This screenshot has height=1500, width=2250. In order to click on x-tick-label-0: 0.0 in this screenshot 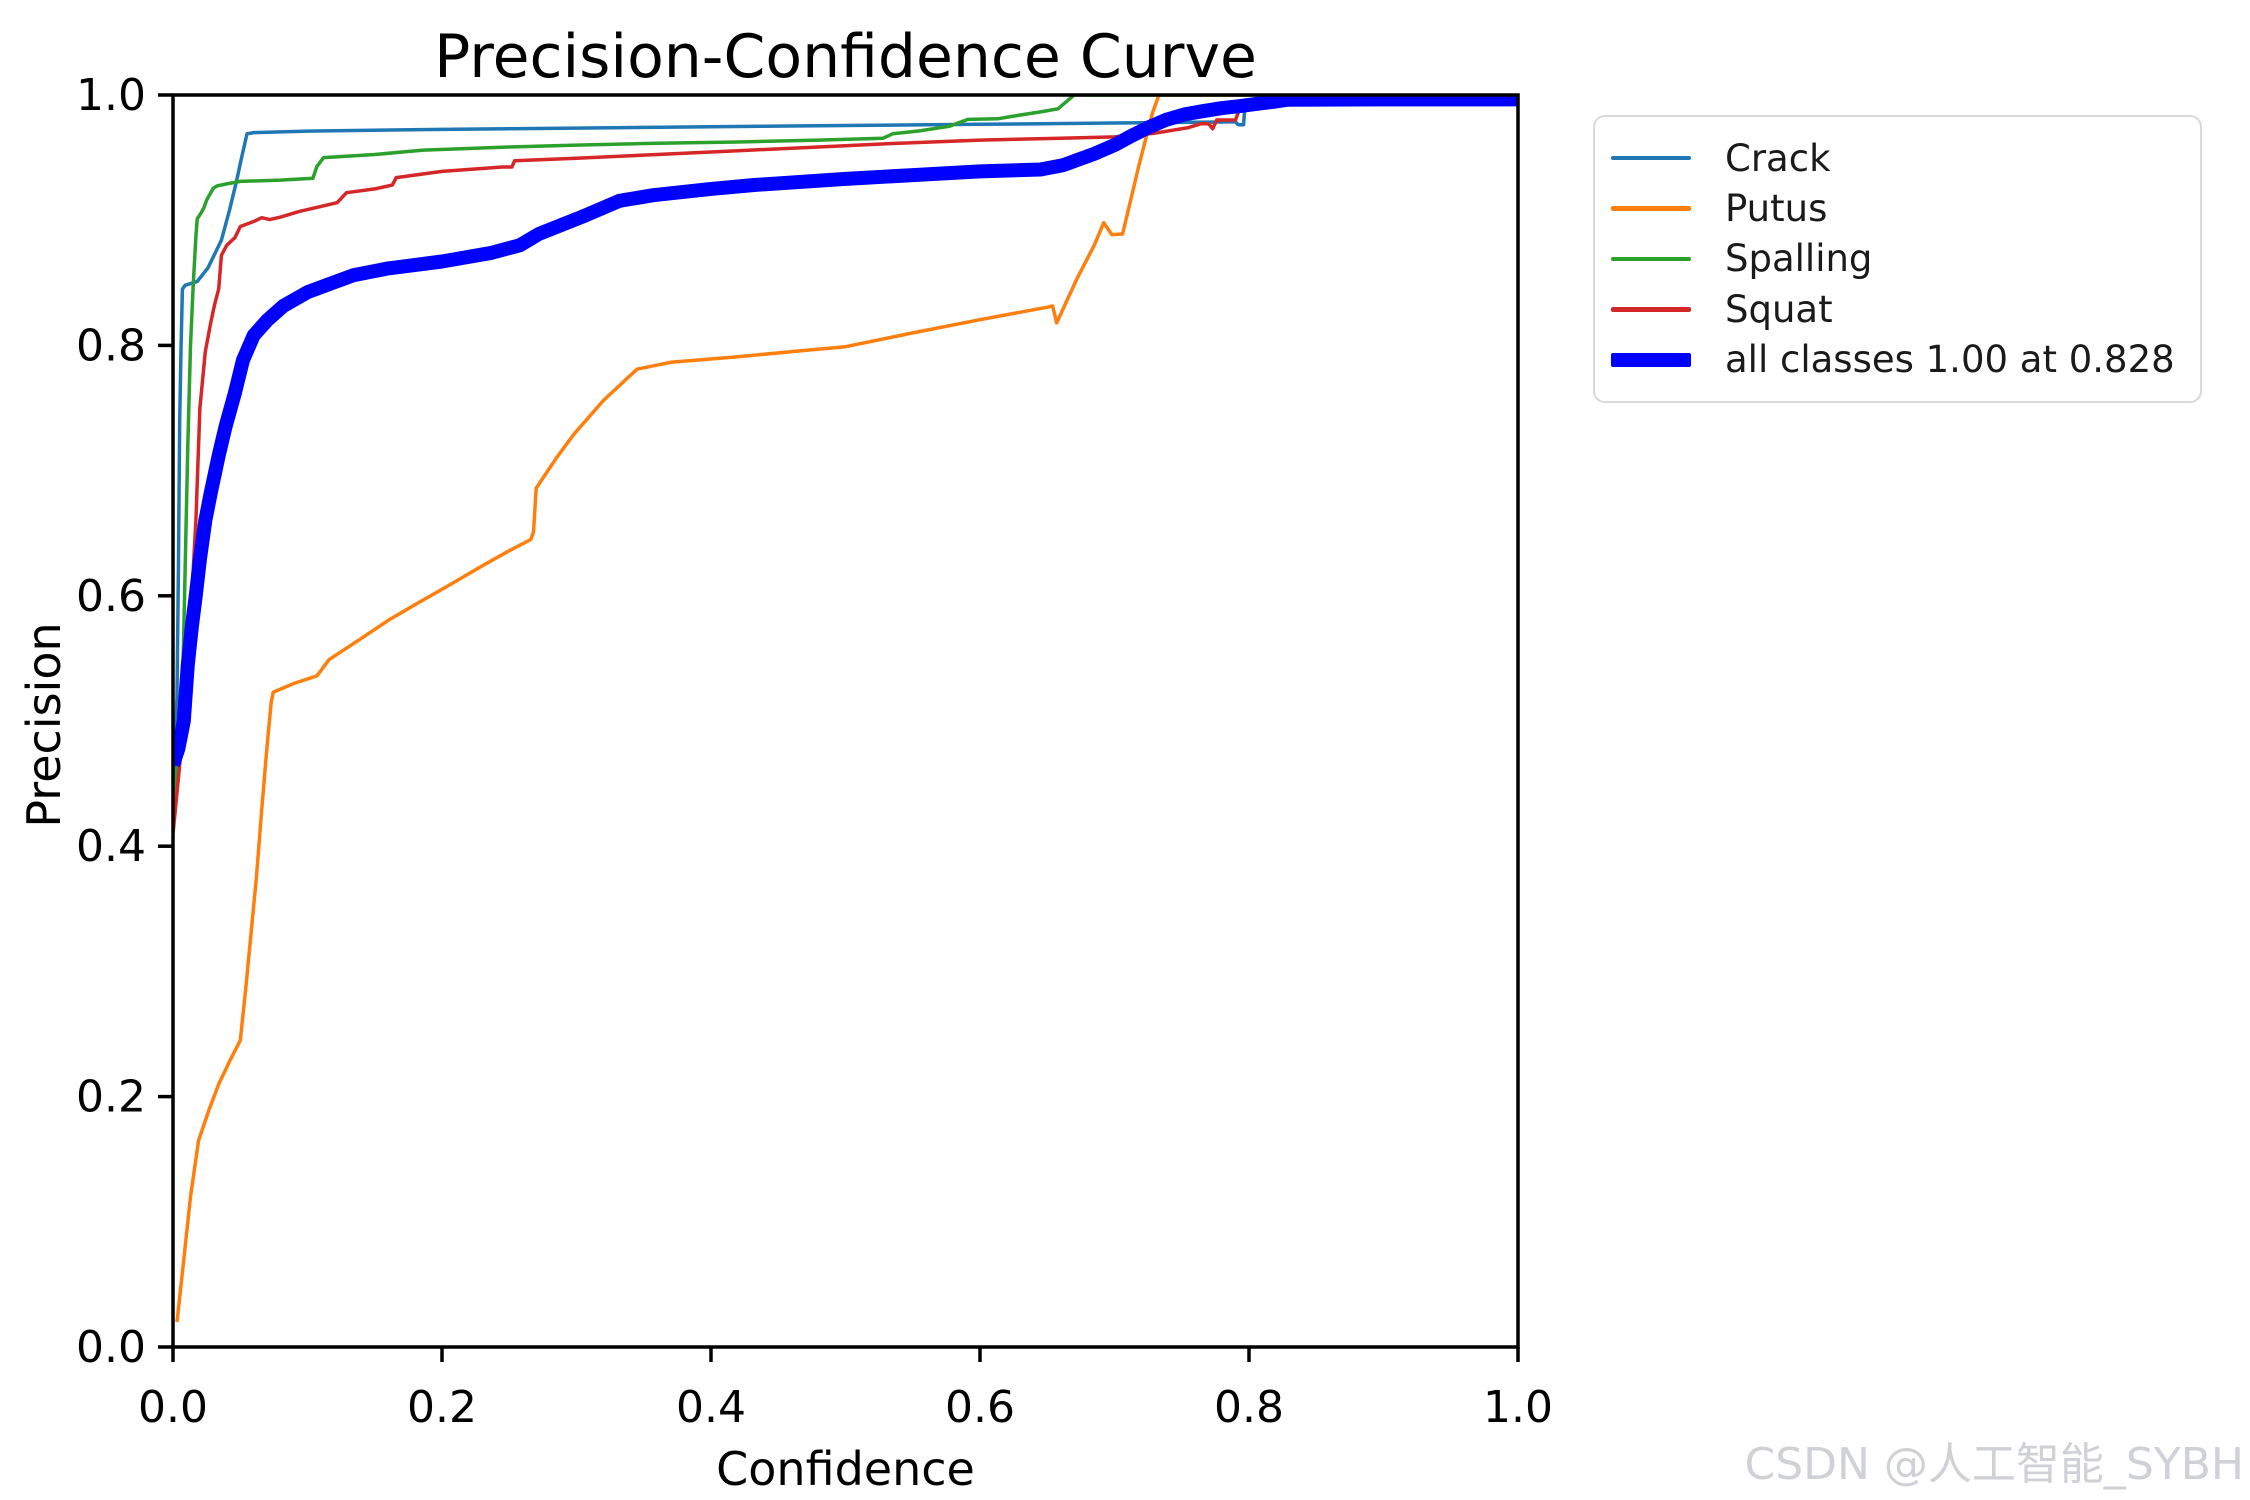, I will do `click(173, 1407)`.